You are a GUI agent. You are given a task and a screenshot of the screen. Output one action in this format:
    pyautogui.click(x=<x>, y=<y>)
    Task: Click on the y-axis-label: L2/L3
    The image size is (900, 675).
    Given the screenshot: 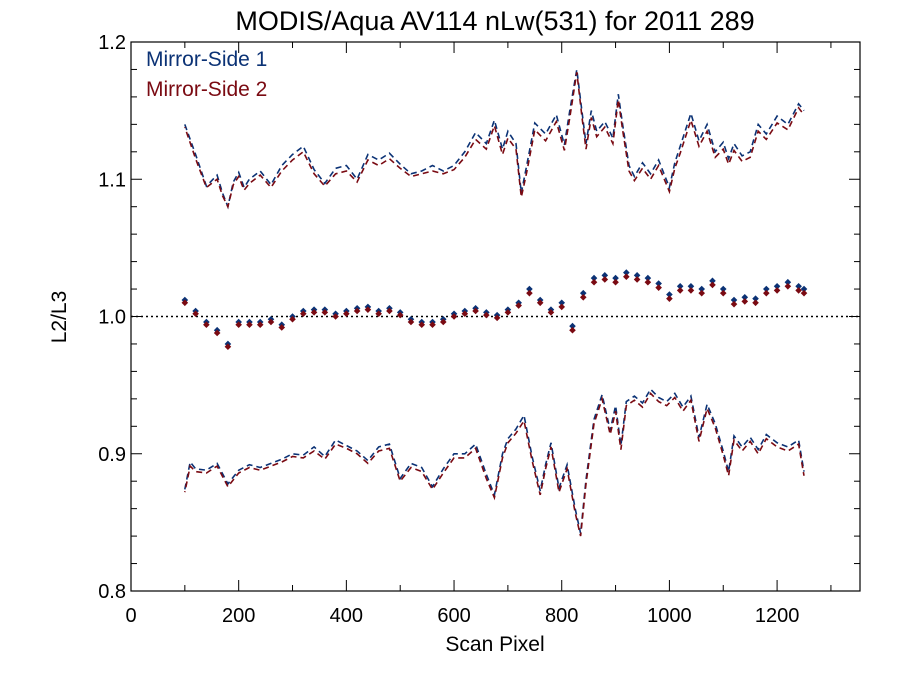 What is the action you would take?
    pyautogui.click(x=59, y=317)
    